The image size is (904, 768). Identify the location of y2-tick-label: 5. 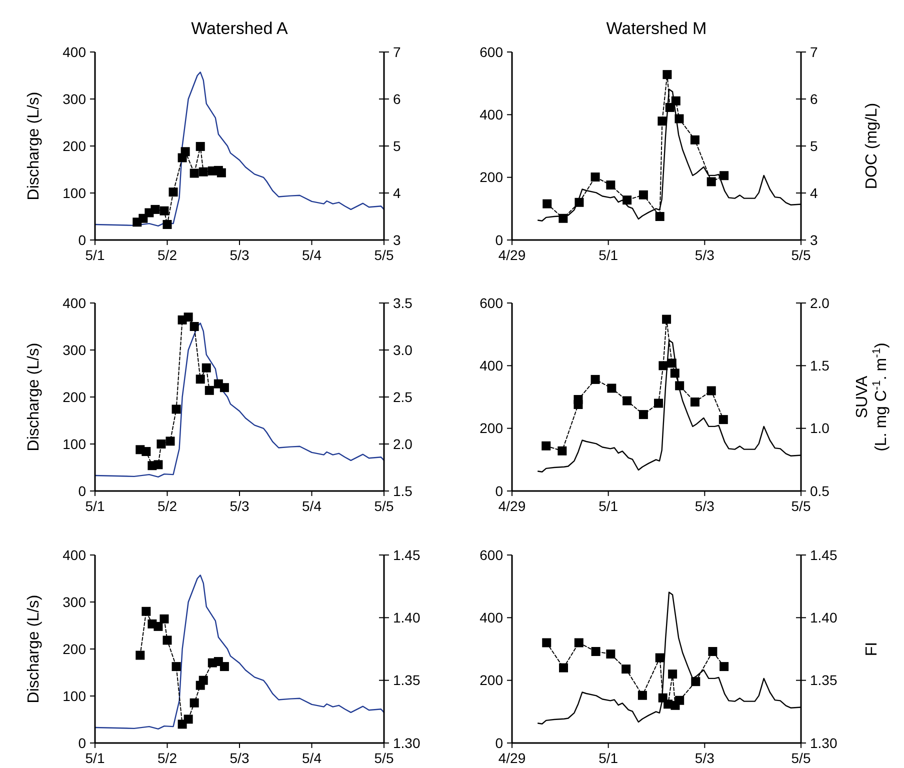
(397, 146).